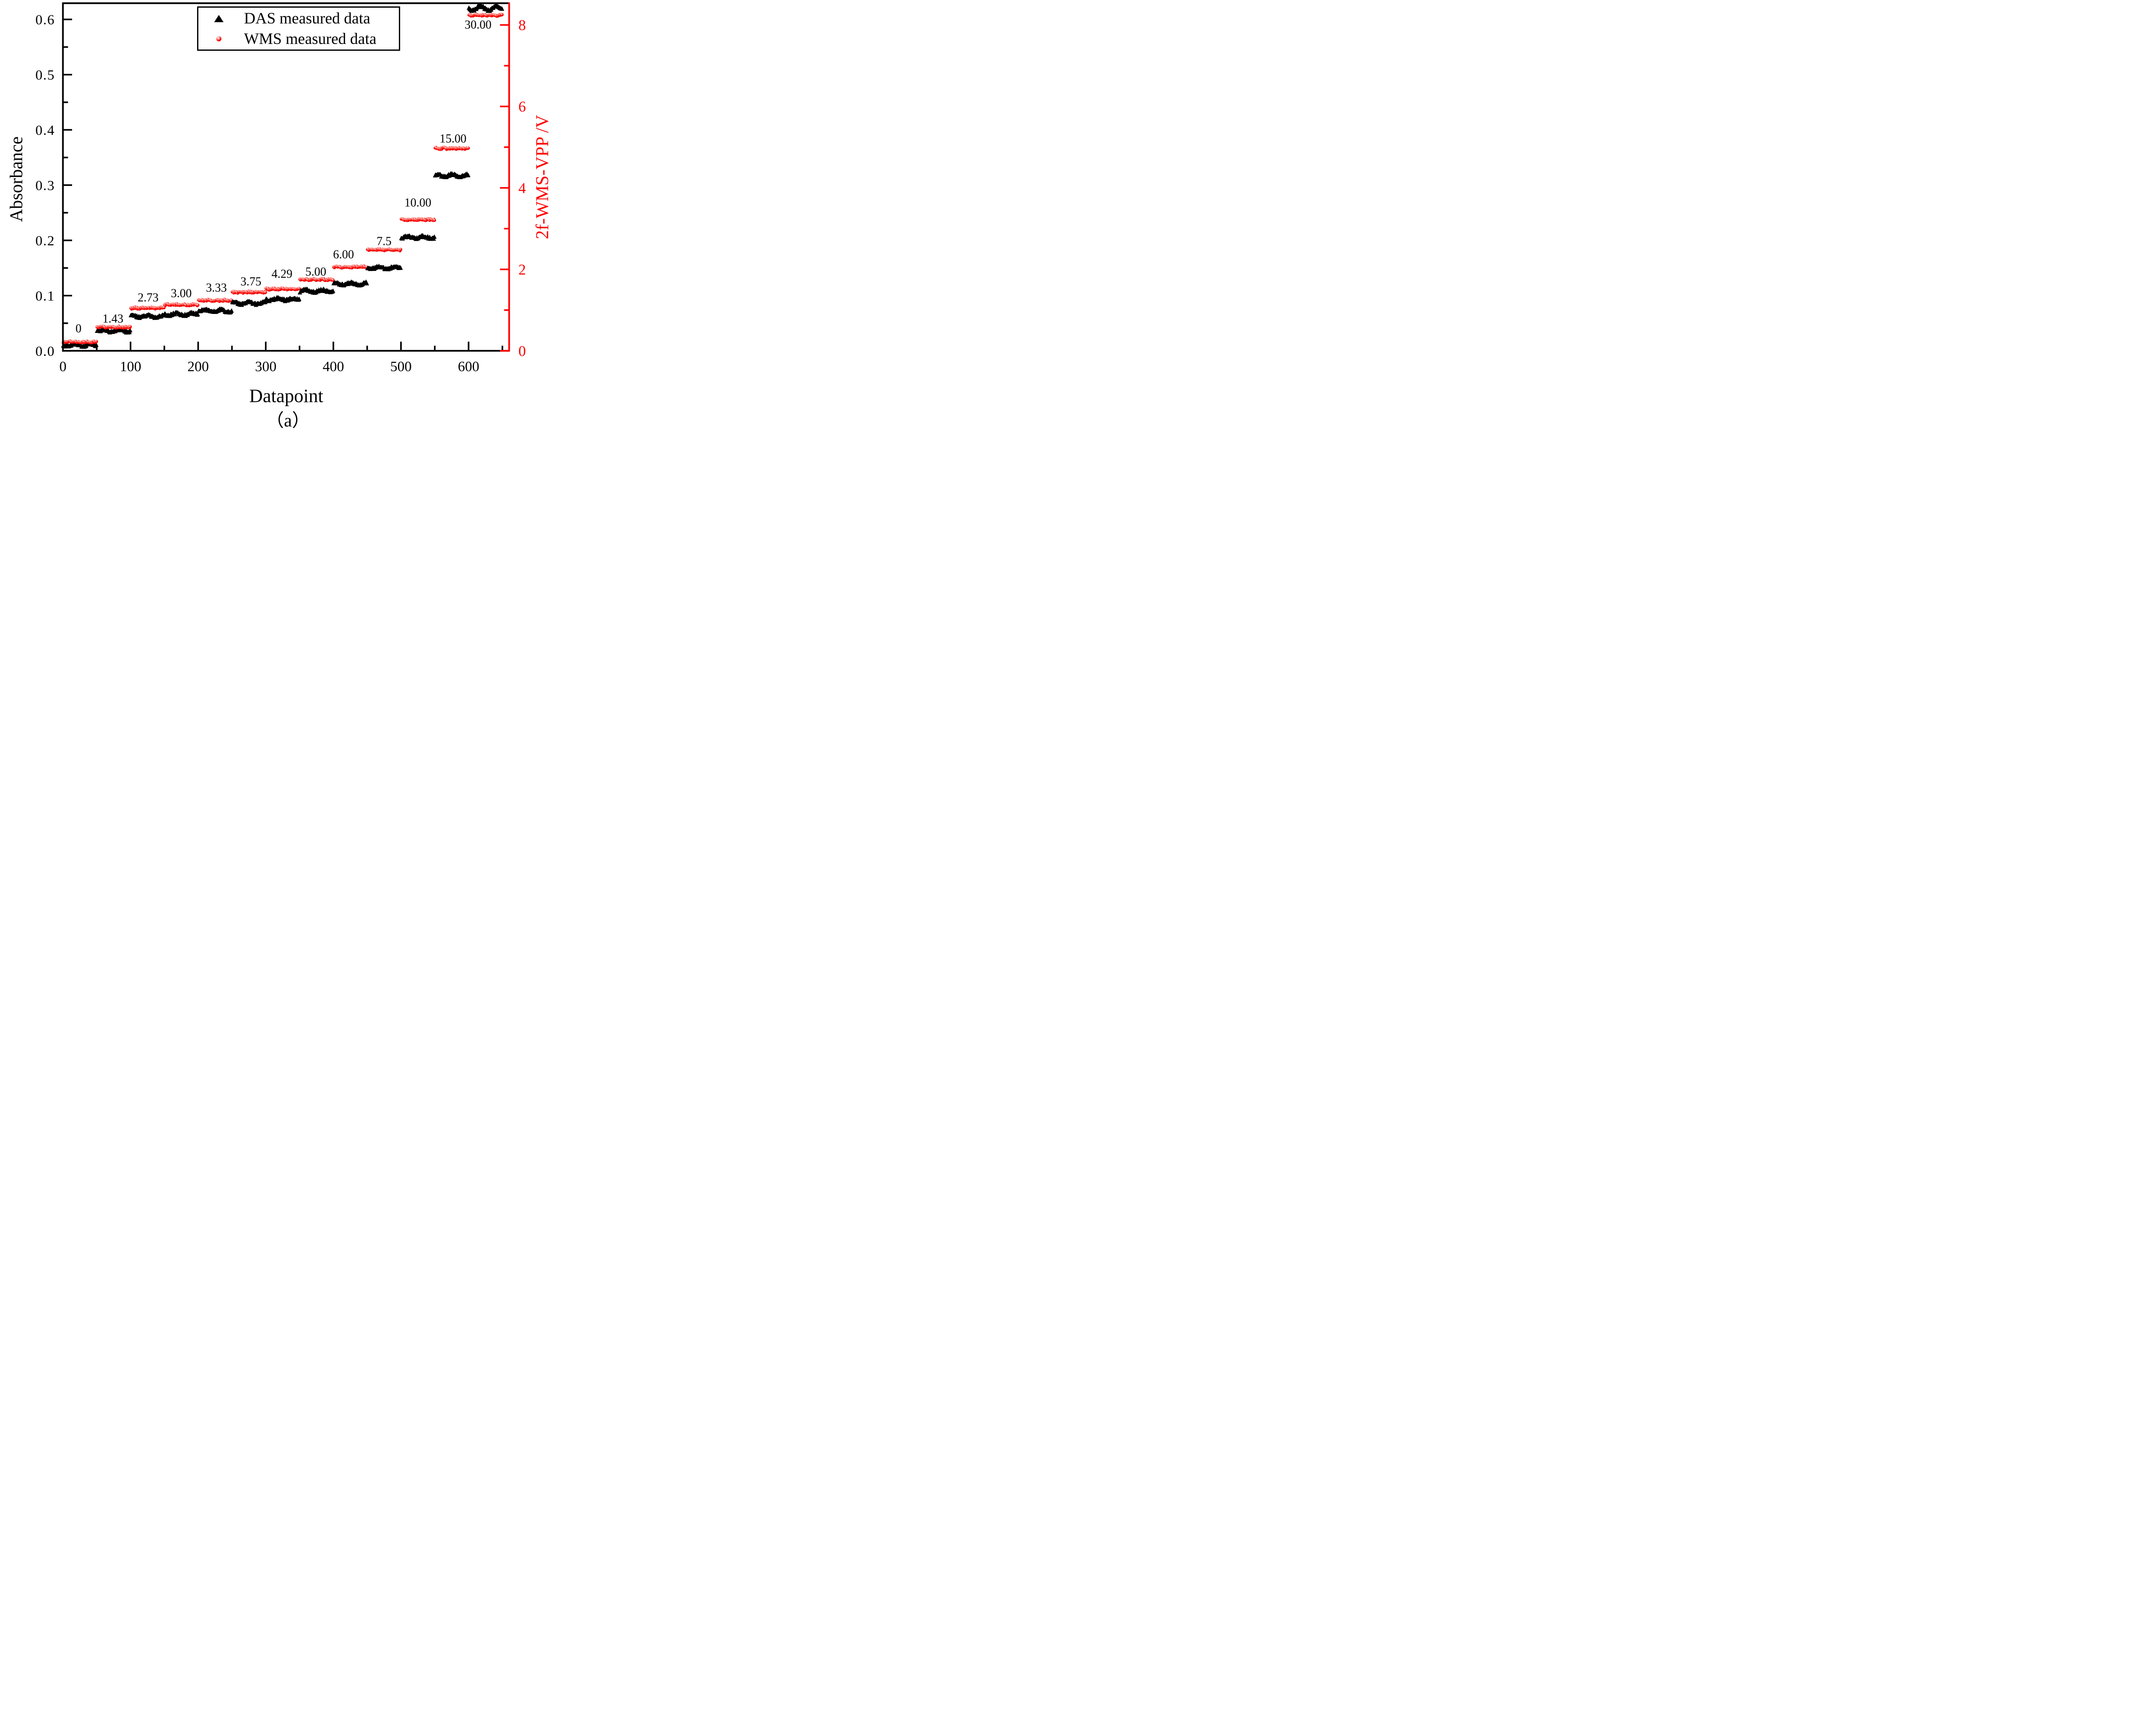 The height and width of the screenshot is (1736, 2133). What do you see at coordinates (45, 296) in the screenshot?
I see `tick-label: 0.1` at bounding box center [45, 296].